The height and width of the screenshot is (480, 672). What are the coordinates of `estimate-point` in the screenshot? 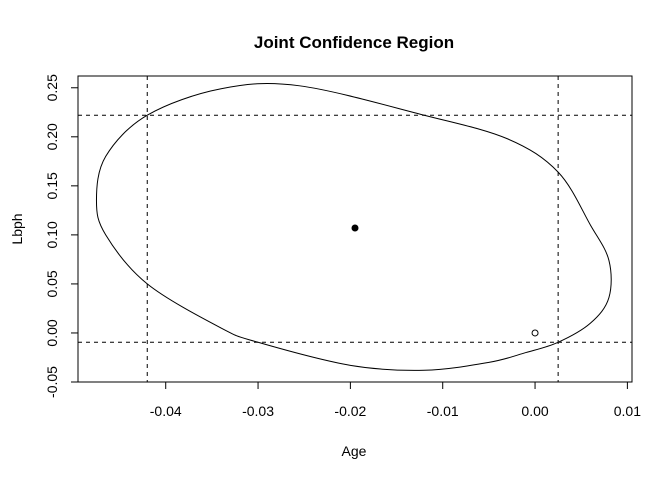 It's located at (355, 228).